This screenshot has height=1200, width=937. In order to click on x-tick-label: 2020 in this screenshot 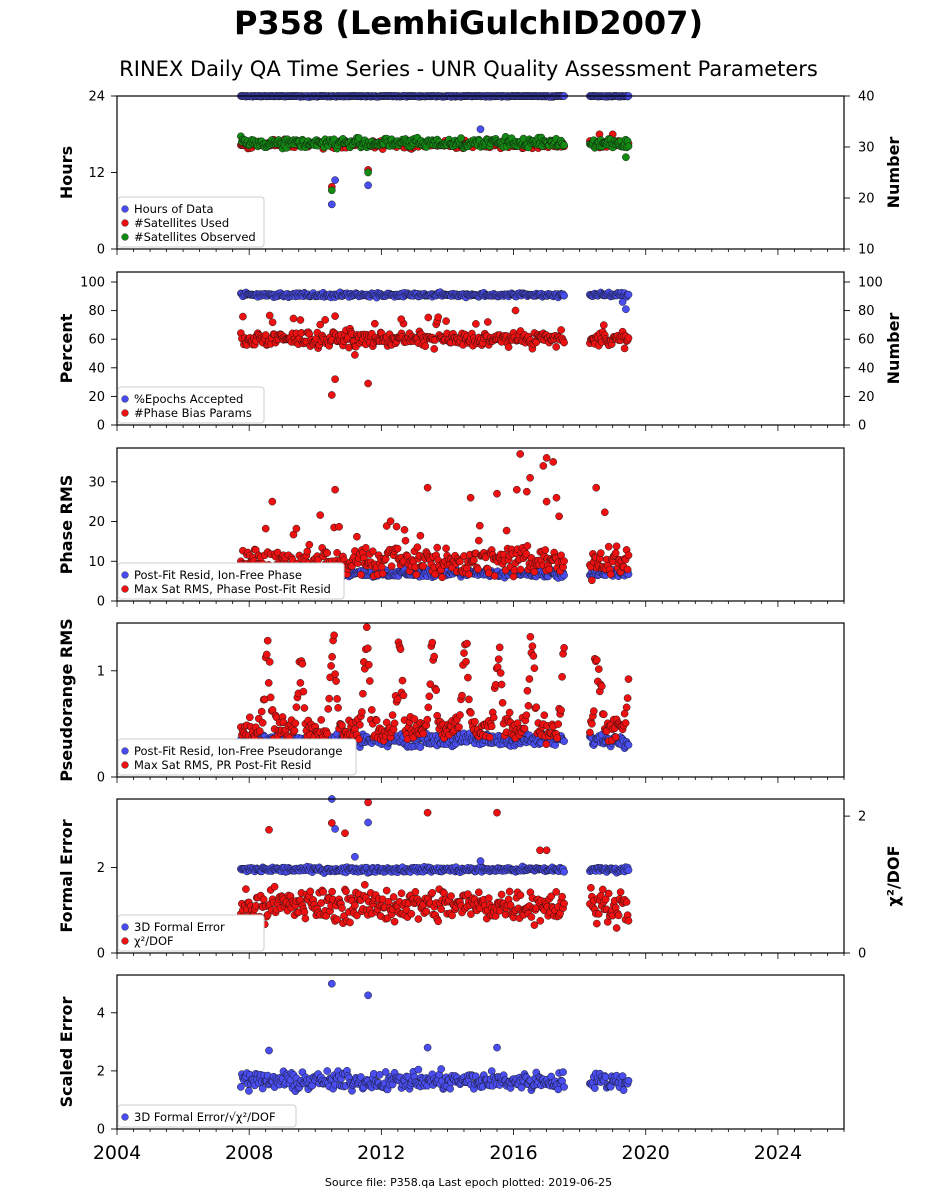, I will do `click(646, 1153)`.